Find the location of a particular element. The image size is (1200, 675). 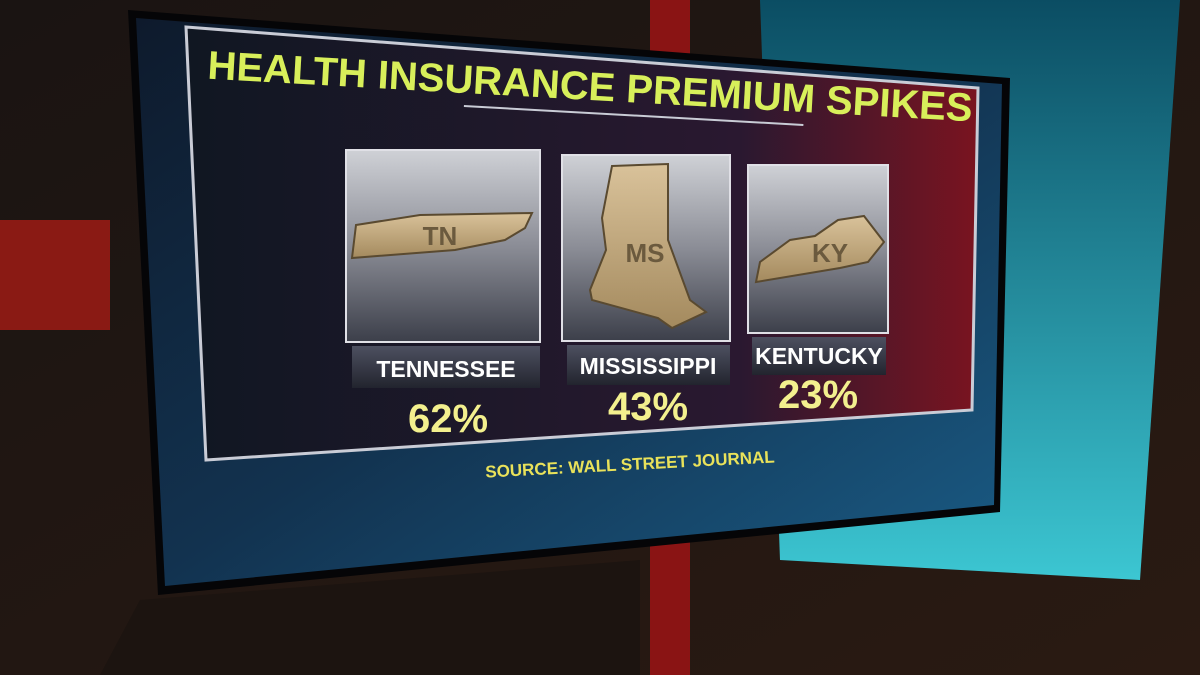

studio-floor is located at coordinates (370, 617).